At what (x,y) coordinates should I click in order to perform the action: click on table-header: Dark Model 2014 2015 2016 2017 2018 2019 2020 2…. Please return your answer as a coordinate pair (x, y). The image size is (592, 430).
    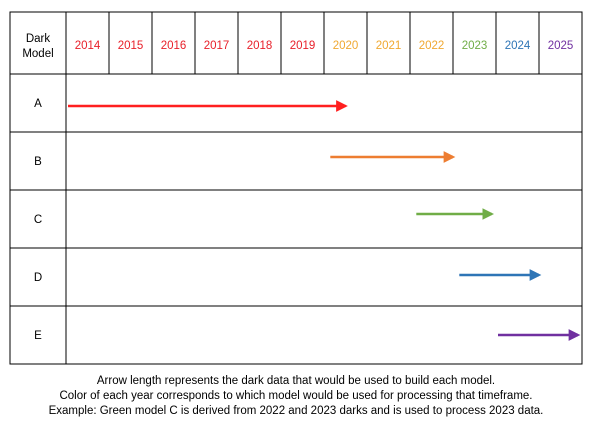
    Looking at the image, I should click on (297, 46).